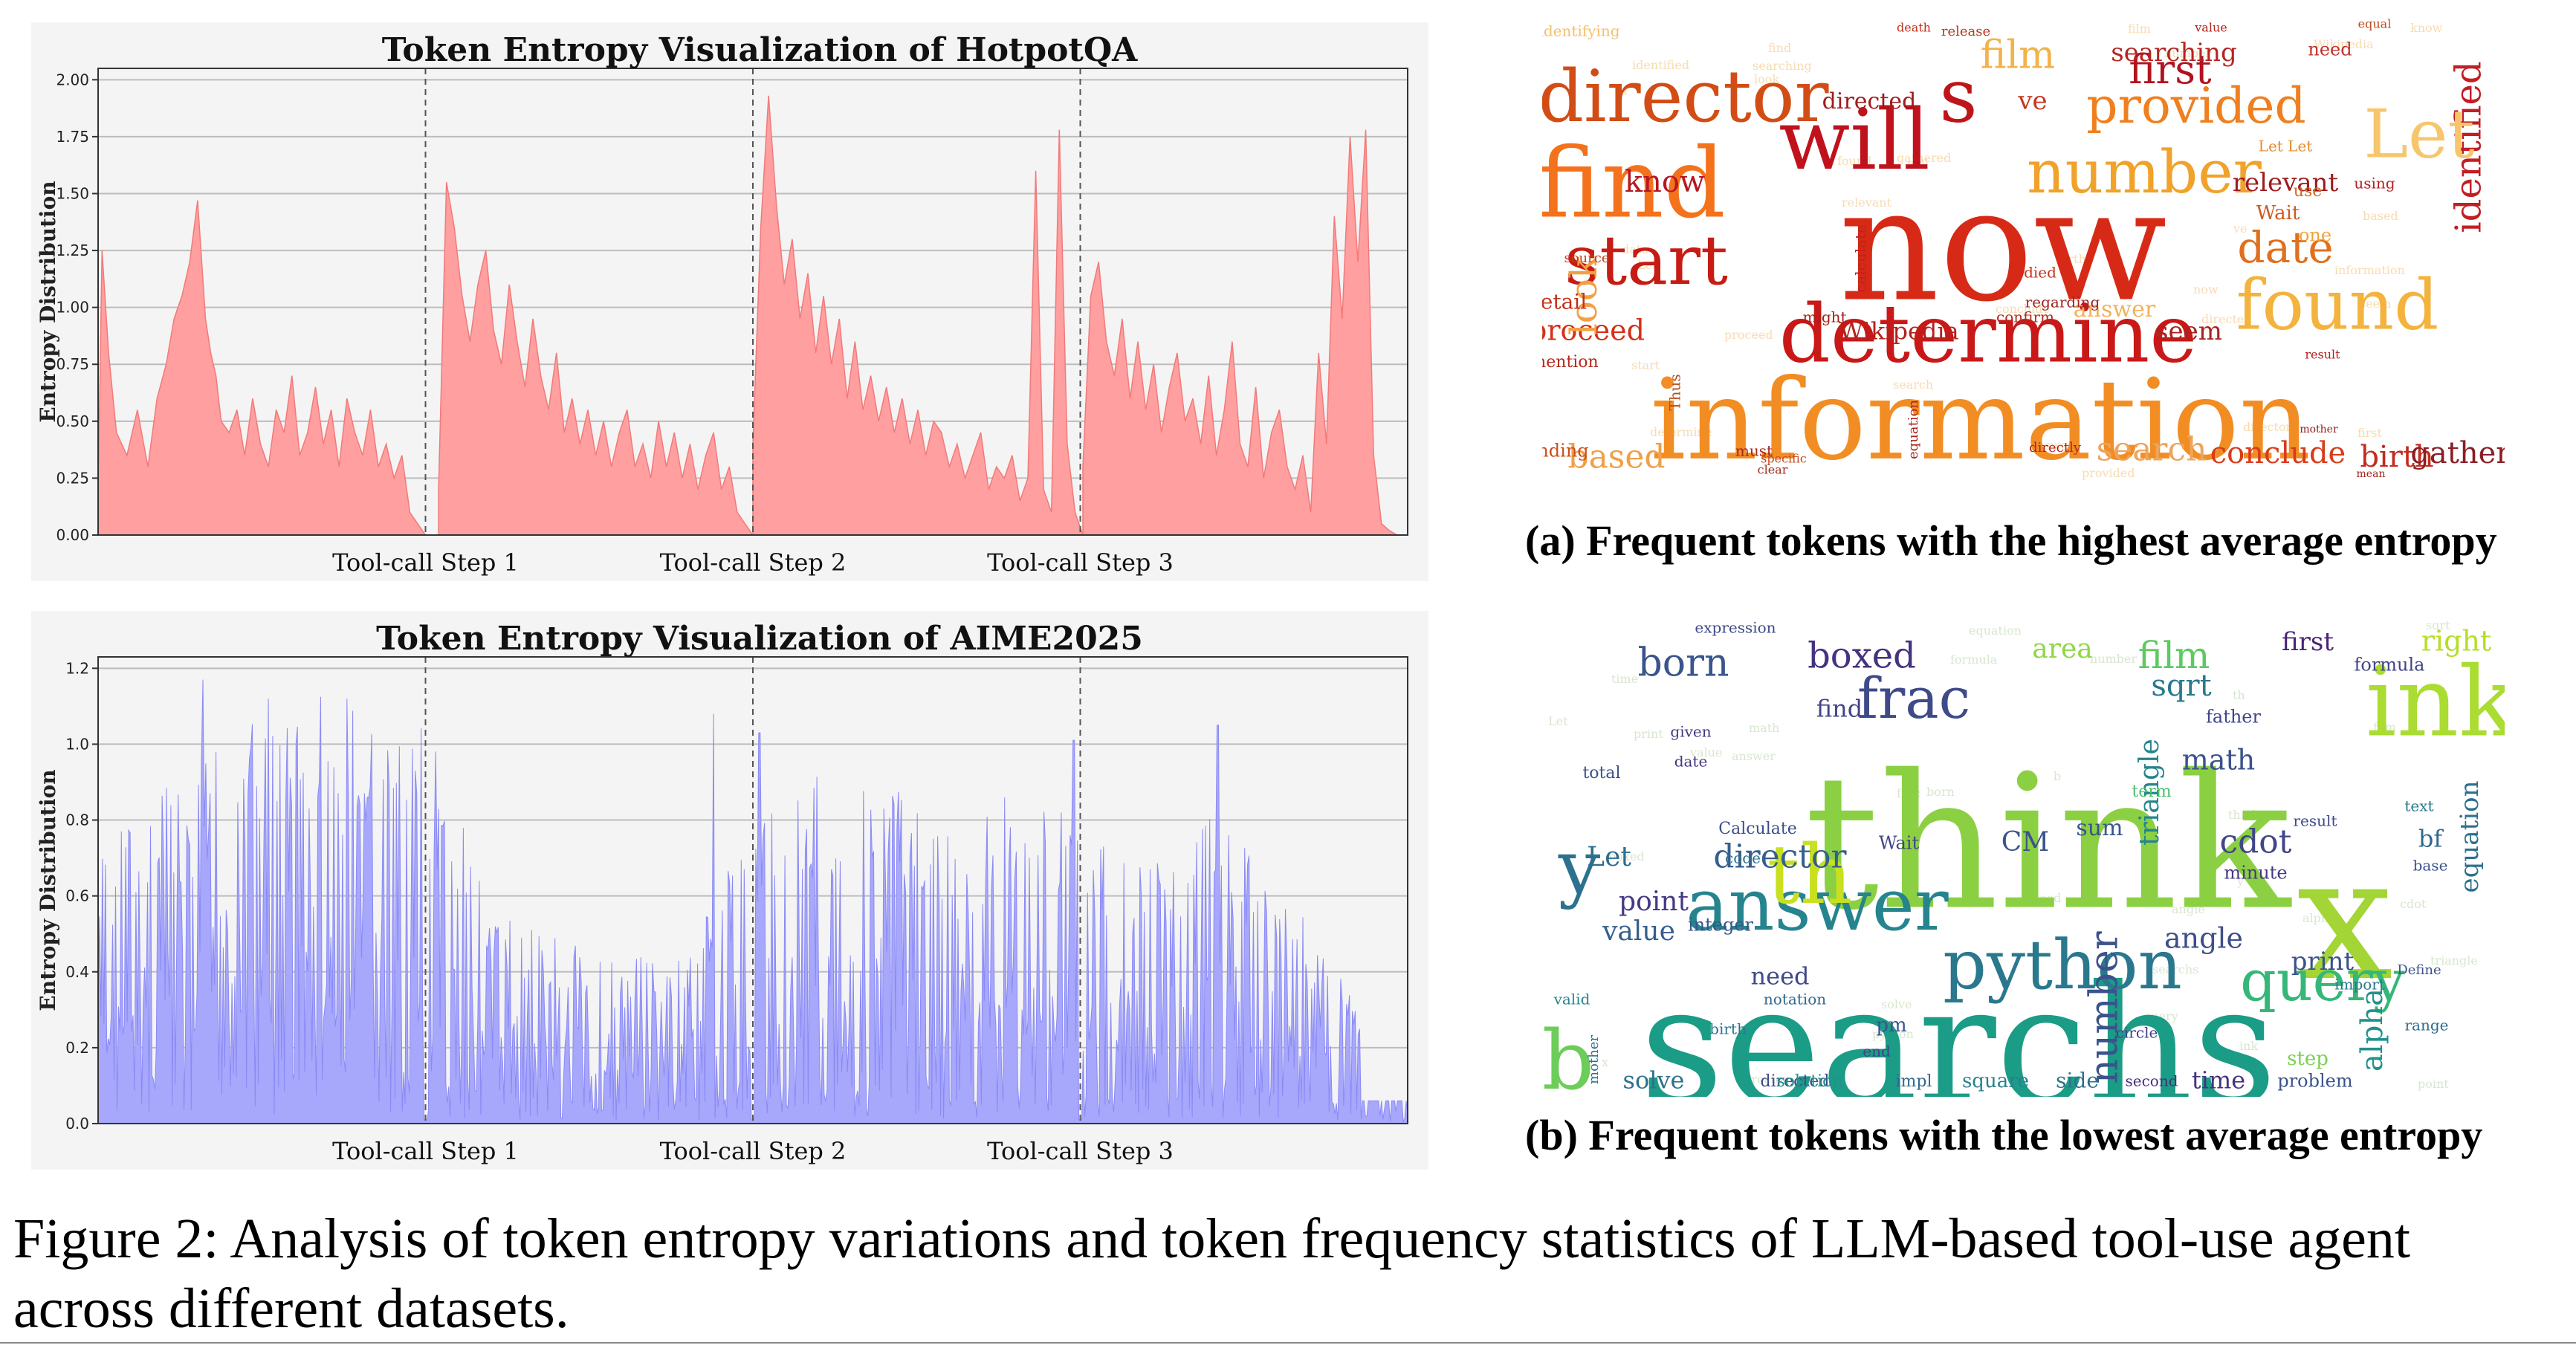 The image size is (2576, 1348). What do you see at coordinates (2337, 305) in the screenshot?
I see `cloud-word: found` at bounding box center [2337, 305].